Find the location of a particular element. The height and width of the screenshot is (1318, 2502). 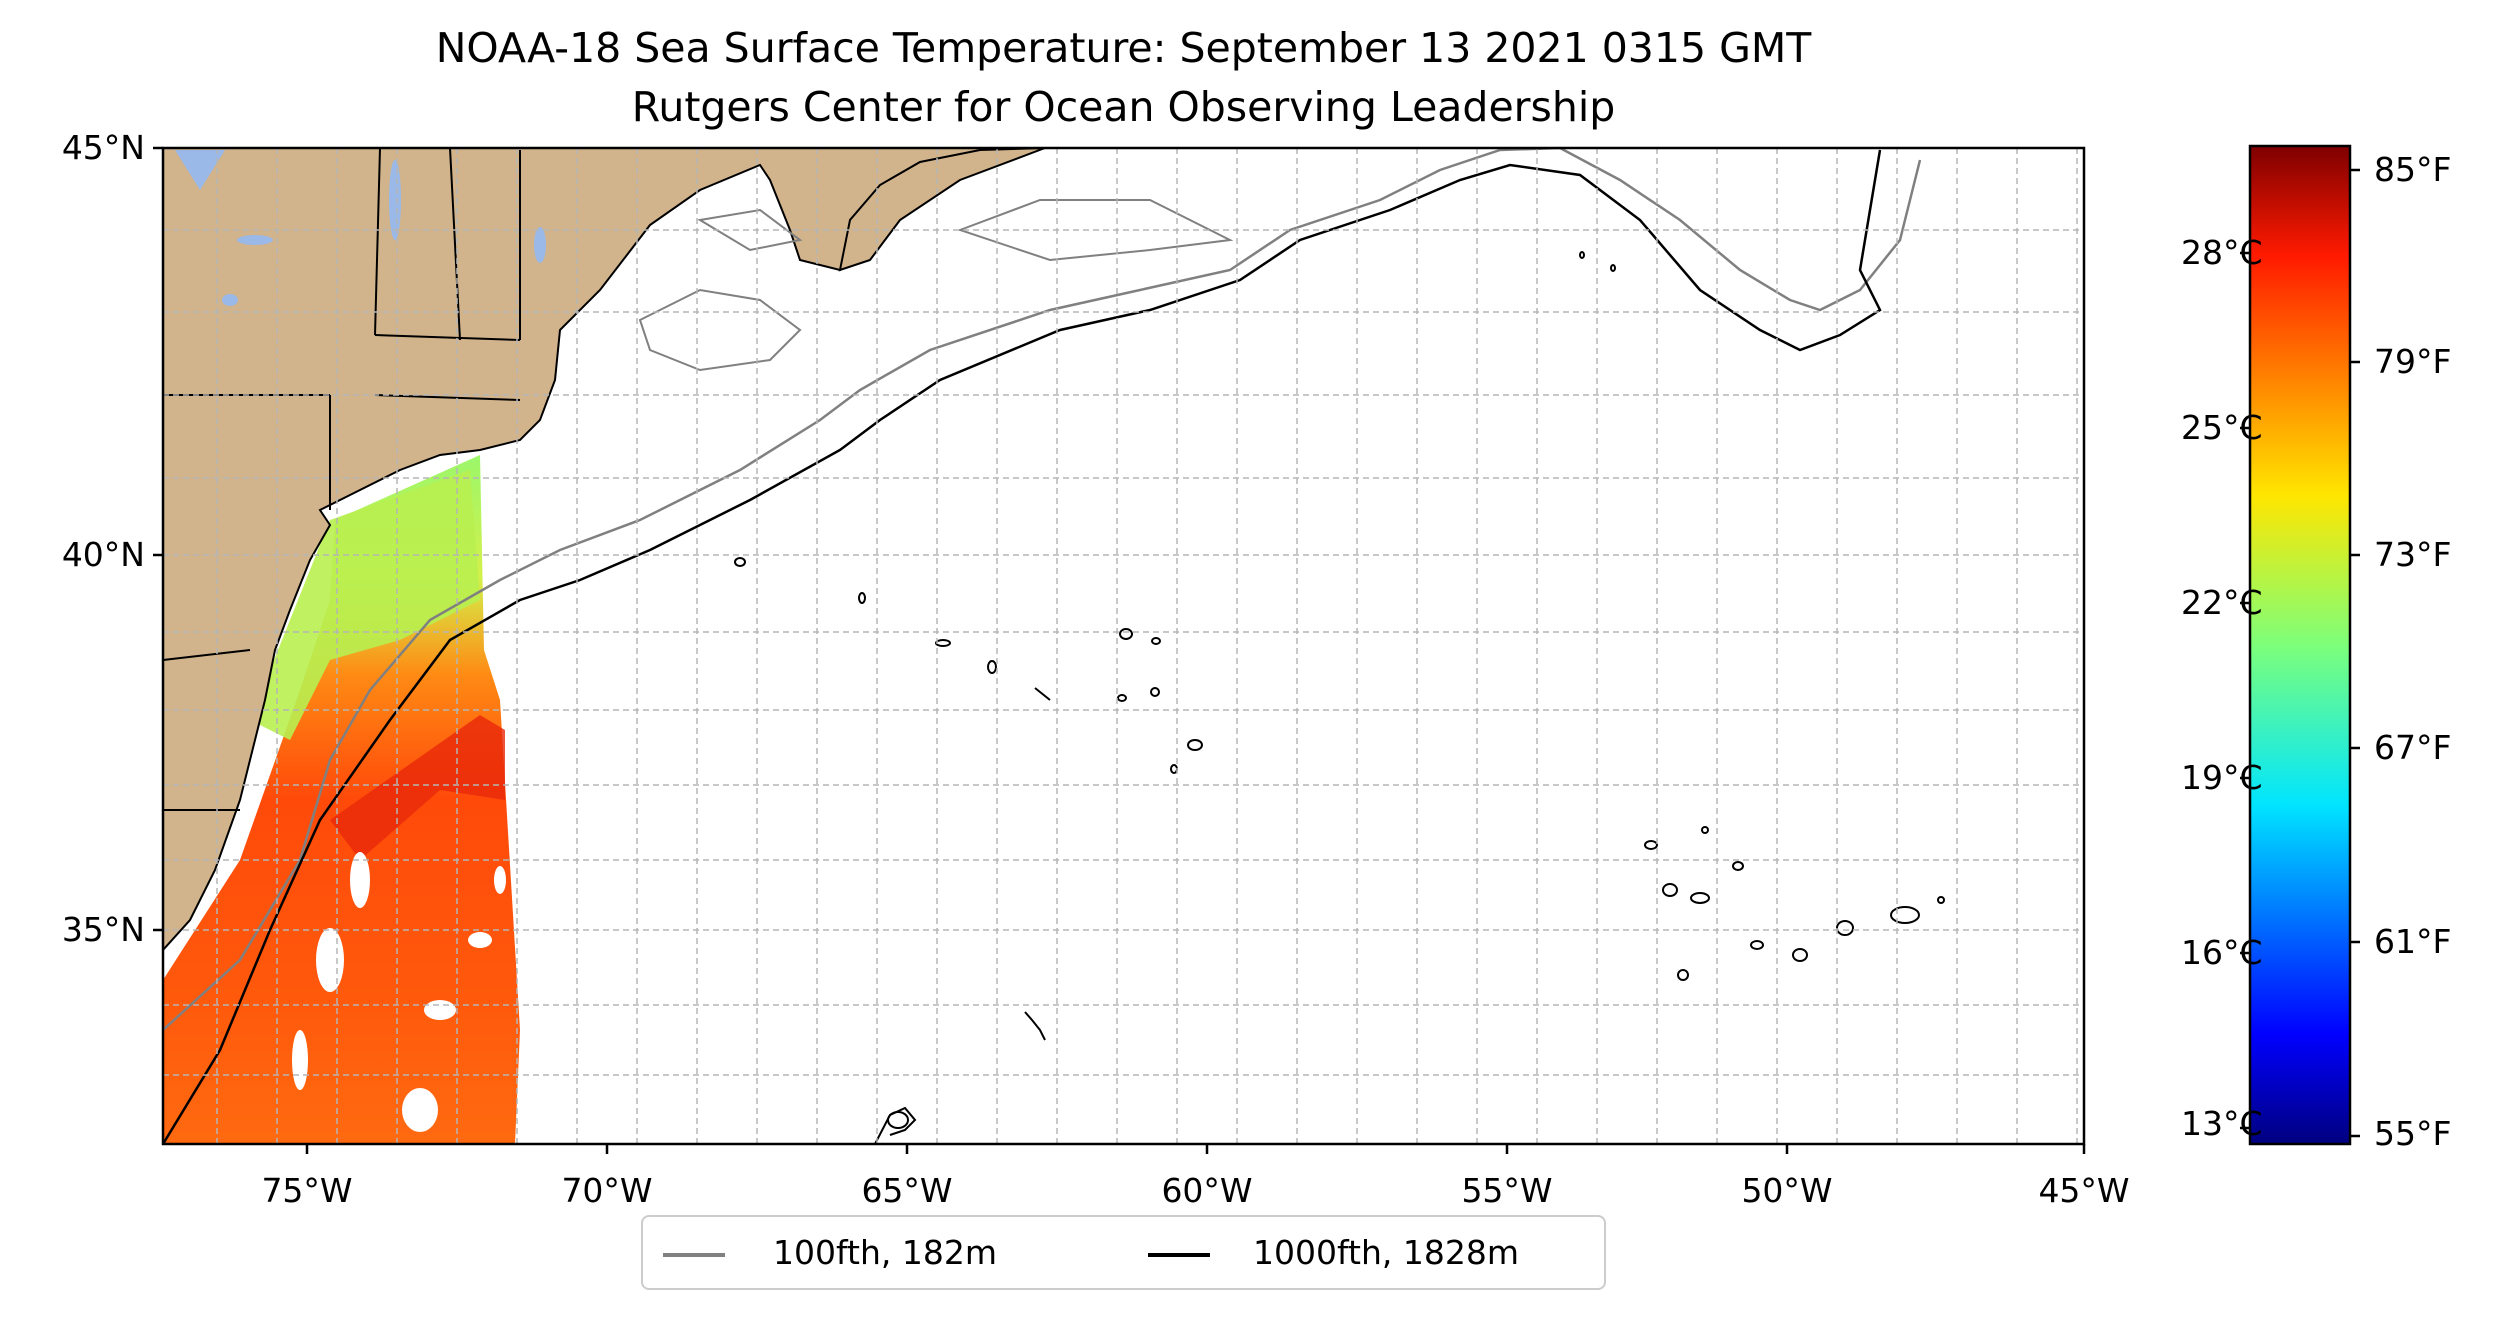

y-tick-label: 45°N is located at coordinates (103, 147).